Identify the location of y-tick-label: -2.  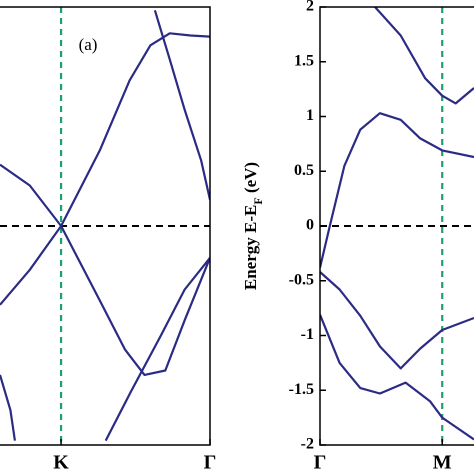
(307, 444).